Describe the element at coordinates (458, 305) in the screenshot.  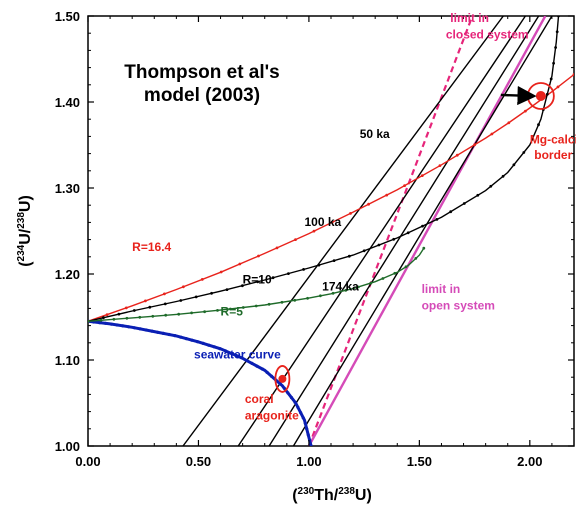
I see `annotation-open-system: open system` at that location.